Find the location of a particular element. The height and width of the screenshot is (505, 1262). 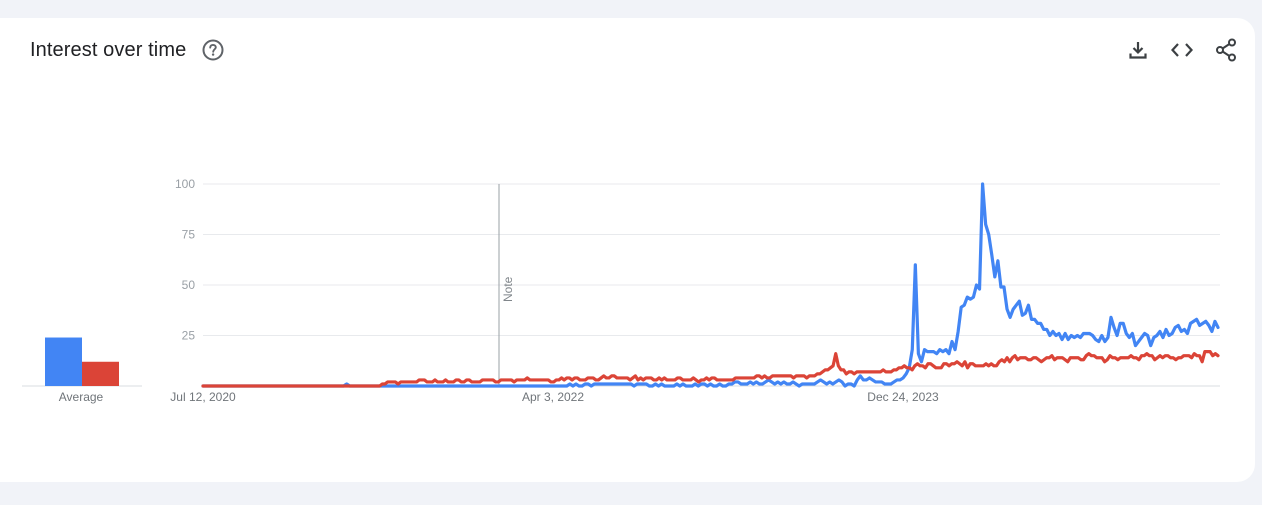

x-tick-label: Dec 24, 2023 is located at coordinates (903, 397).